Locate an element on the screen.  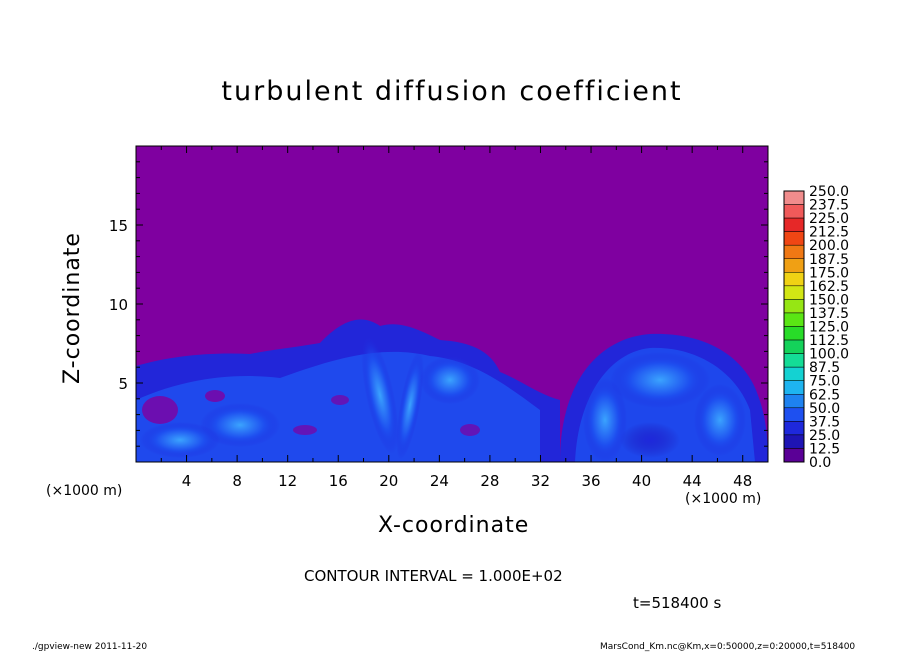
colorbar-frame is located at coordinates (794, 326).